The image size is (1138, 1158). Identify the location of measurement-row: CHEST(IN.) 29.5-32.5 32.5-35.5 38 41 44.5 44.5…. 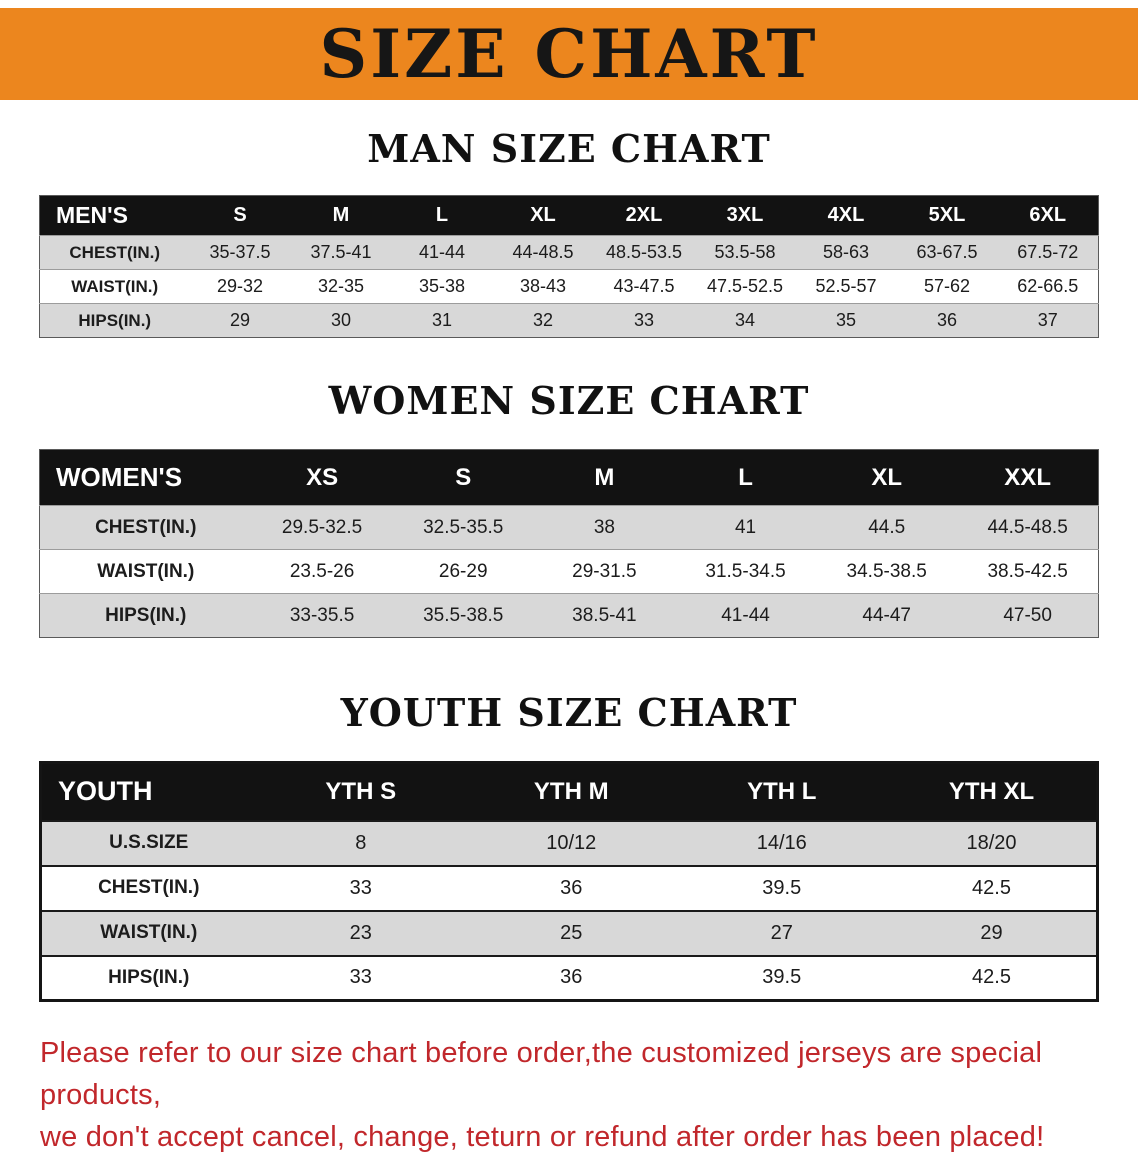
(569, 527).